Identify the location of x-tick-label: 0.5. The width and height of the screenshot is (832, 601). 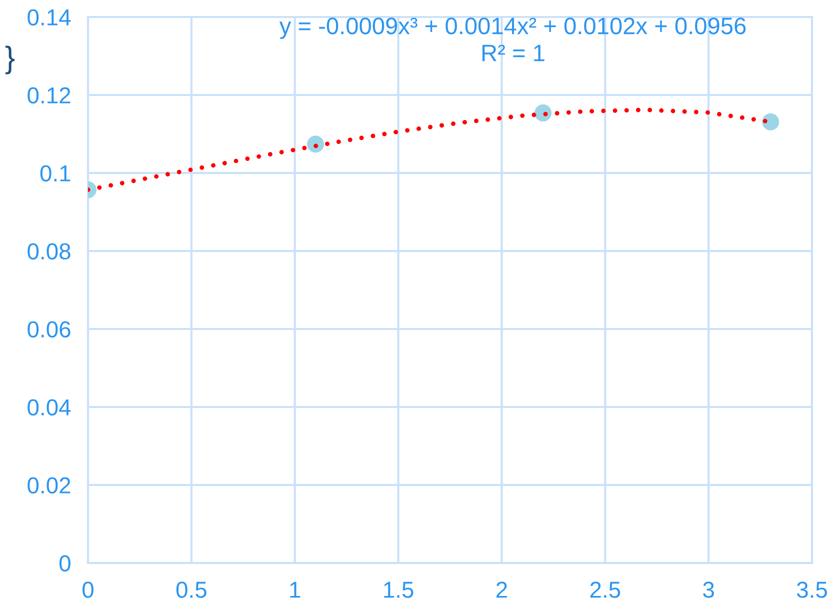
(191, 590).